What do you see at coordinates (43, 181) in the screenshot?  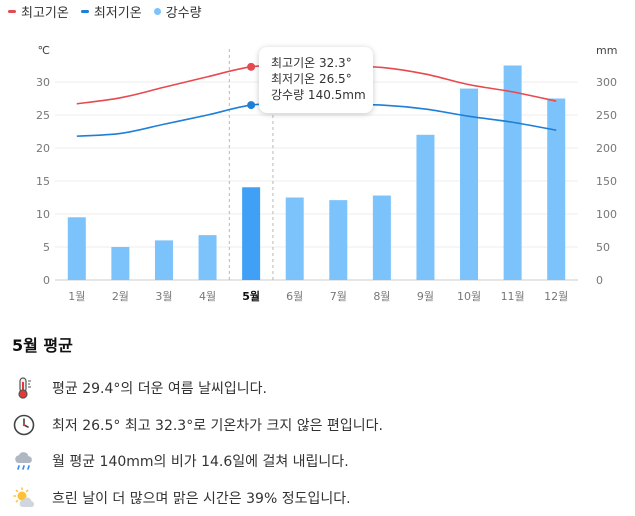 I see `y-left-tick-label: 15` at bounding box center [43, 181].